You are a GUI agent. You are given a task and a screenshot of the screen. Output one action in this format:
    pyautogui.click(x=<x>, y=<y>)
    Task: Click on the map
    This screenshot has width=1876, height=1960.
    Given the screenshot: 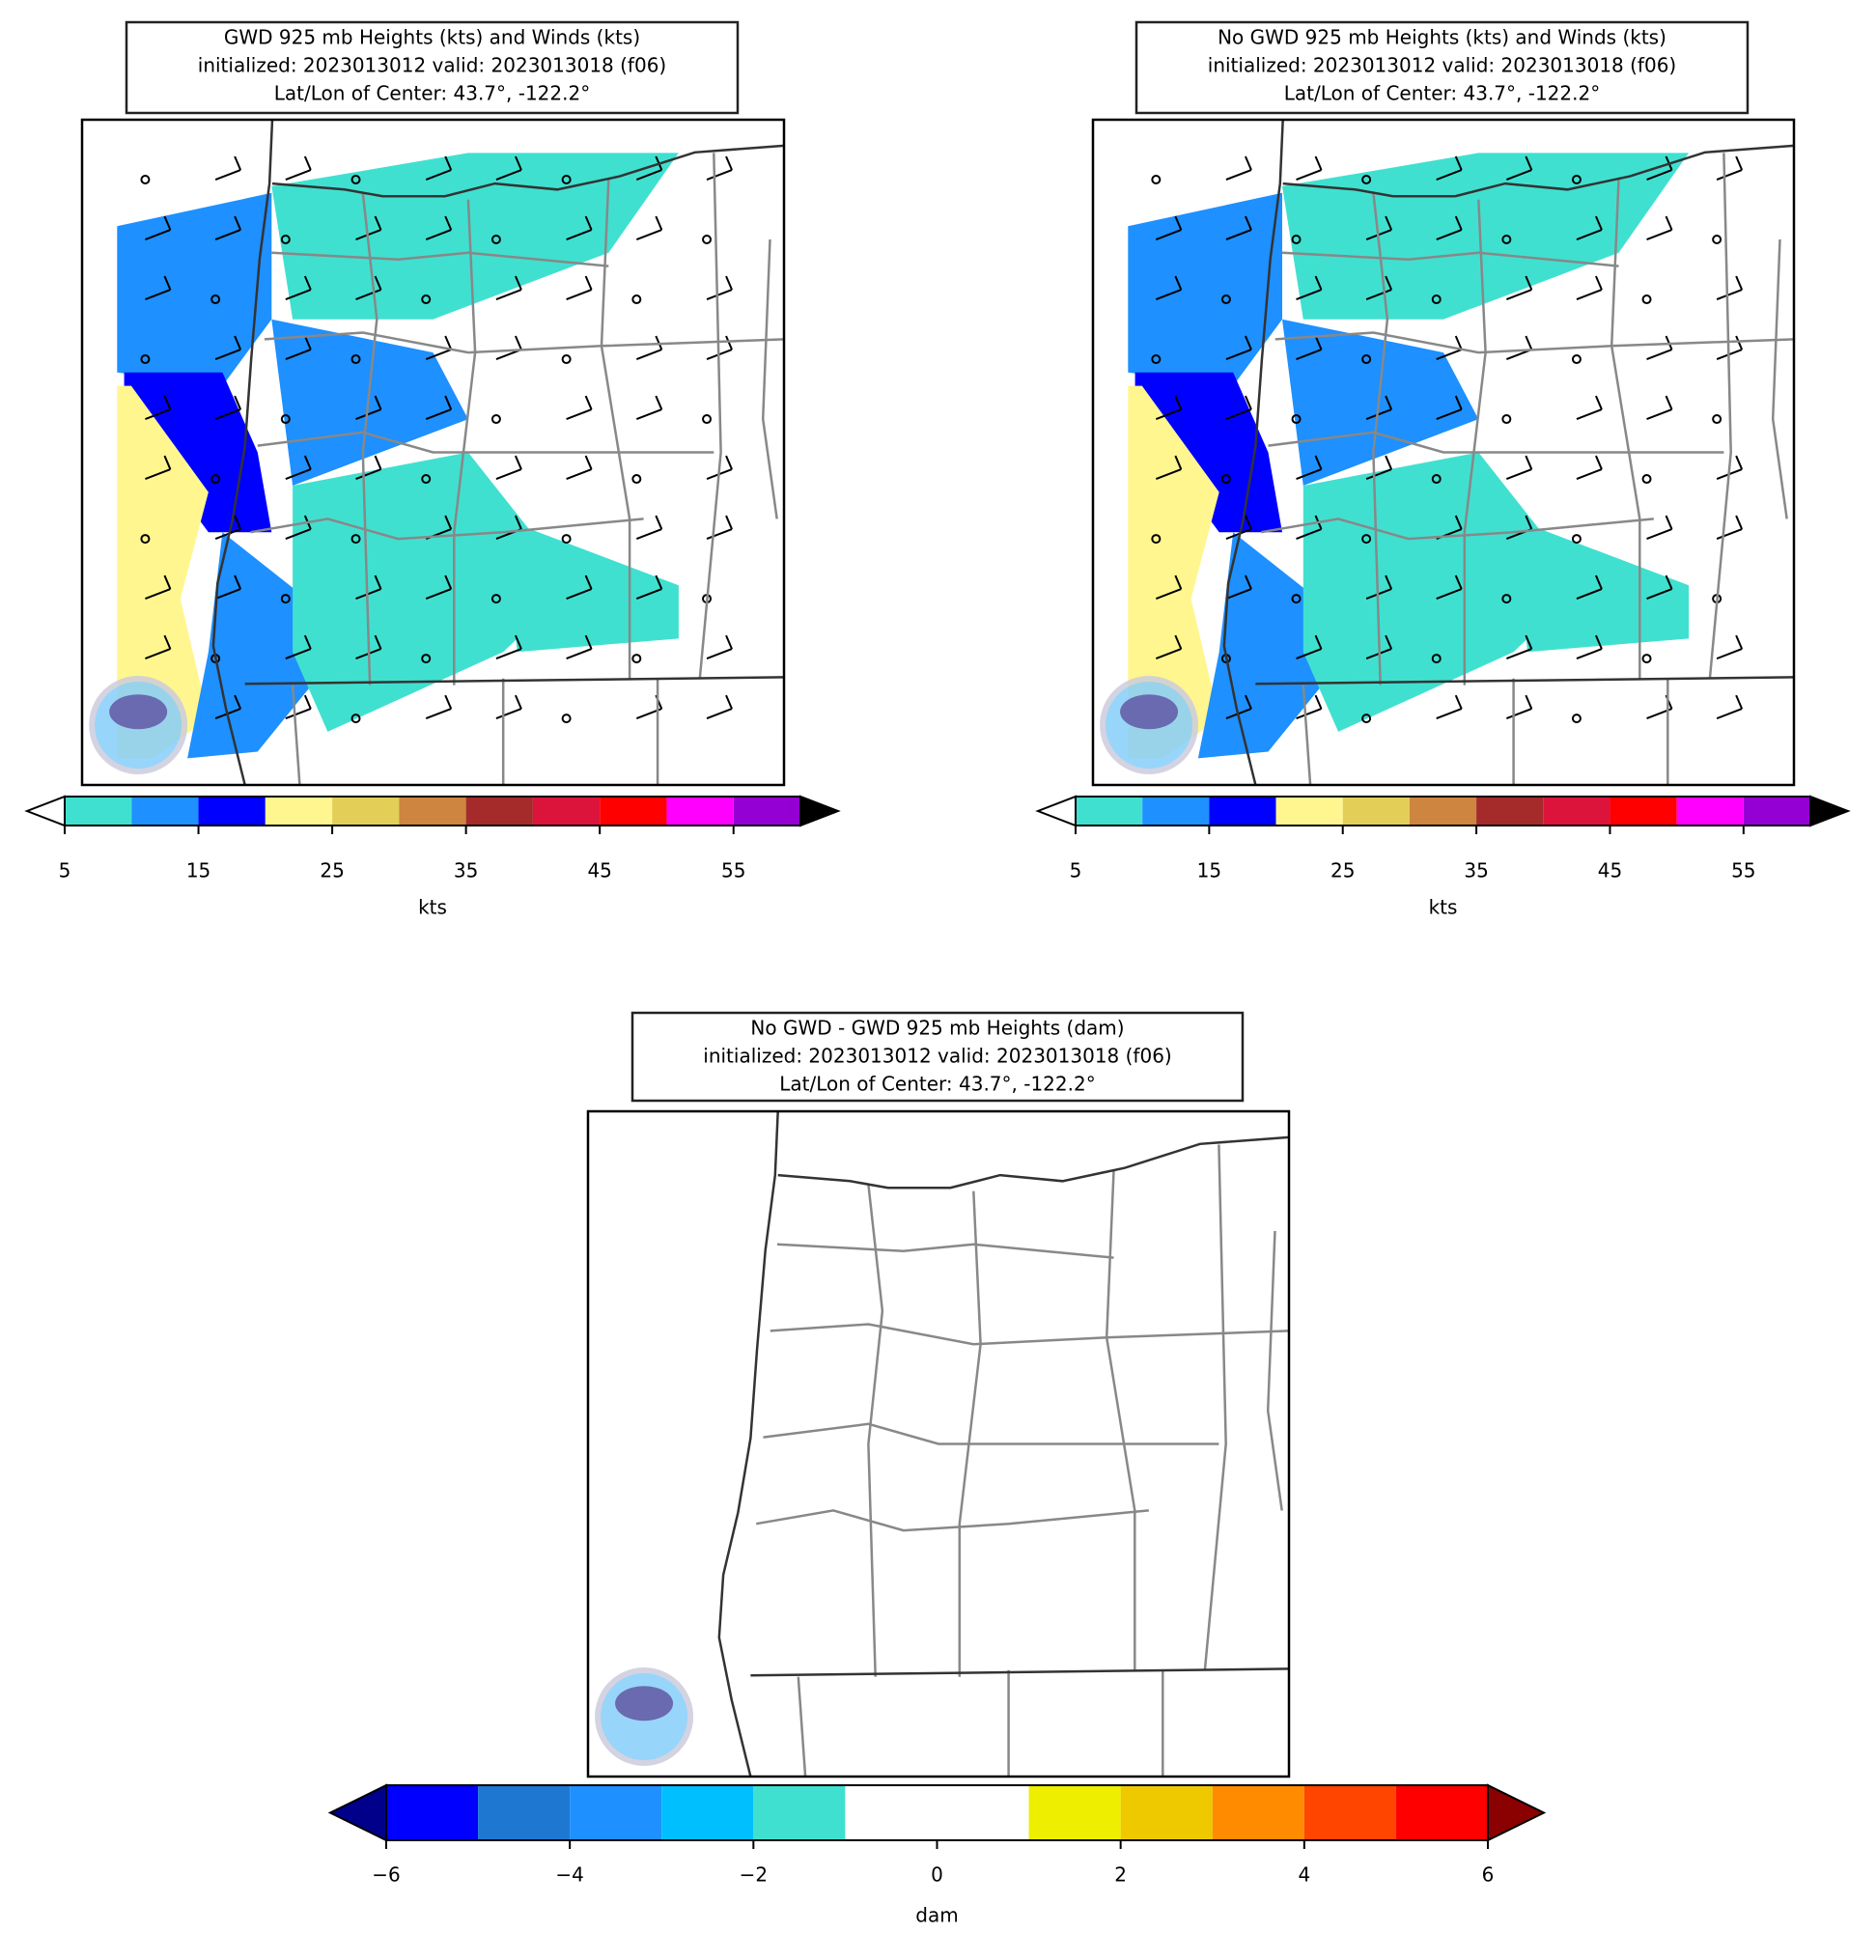 What is the action you would take?
    pyautogui.click(x=943, y=1444)
    